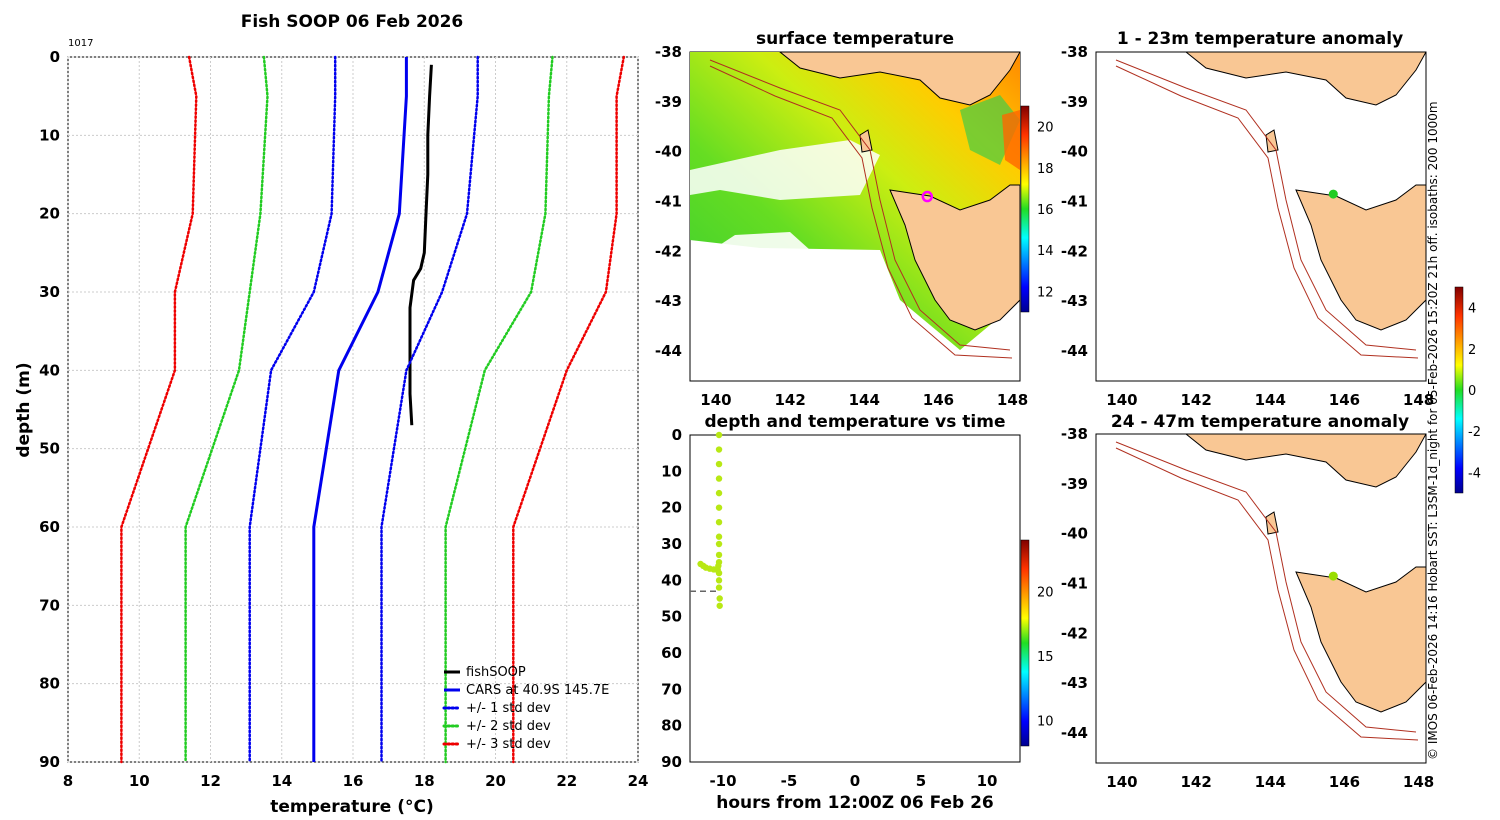 This screenshot has height=820, width=1500. Describe the element at coordinates (1074, 351) in the screenshot. I see `map-ytick-label: -44` at that location.